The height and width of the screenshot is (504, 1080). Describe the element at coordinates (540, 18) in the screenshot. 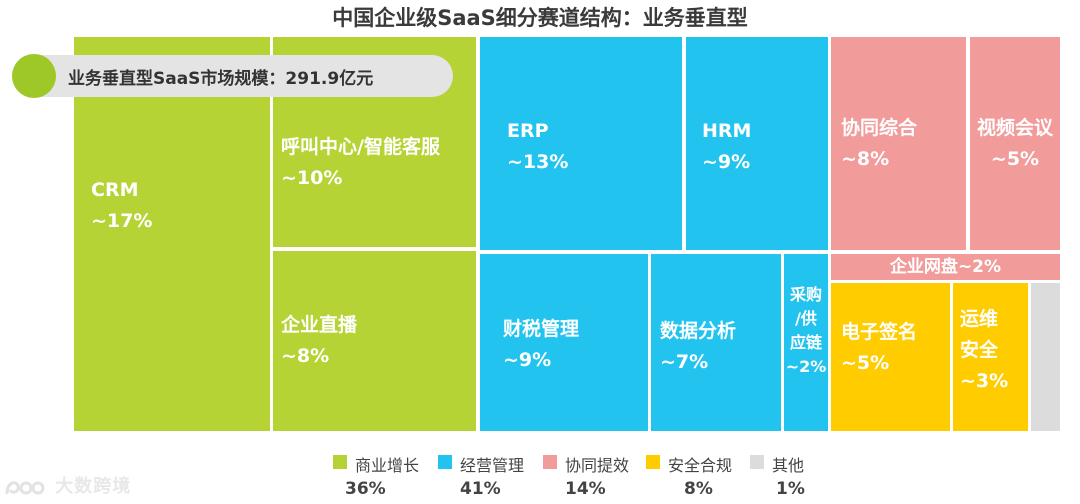

I see `chart-title: 中国企业级SaaS细分赛道结构：业务垂直型` at that location.